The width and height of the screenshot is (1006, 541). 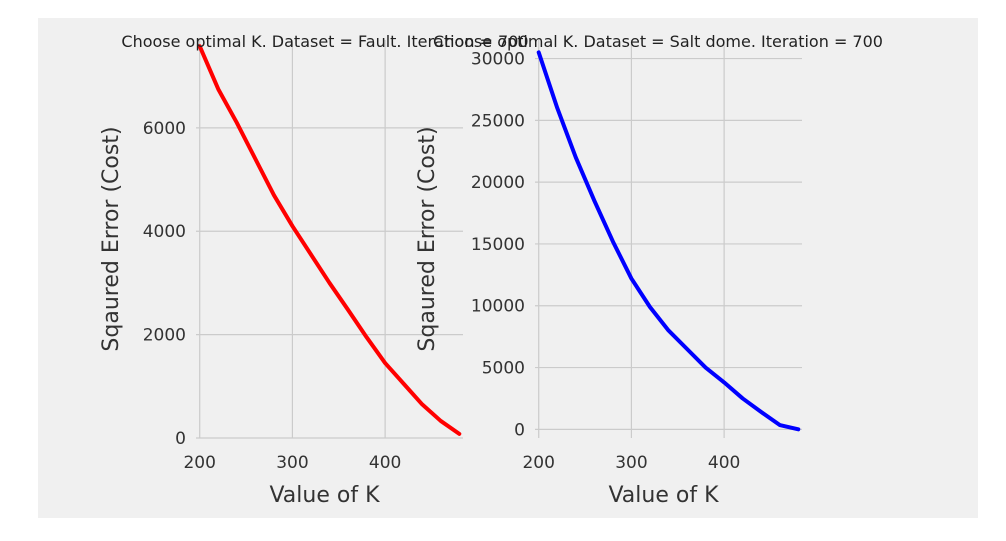 What do you see at coordinates (164, 129) in the screenshot?
I see `y-tick-label: 6000` at bounding box center [164, 129].